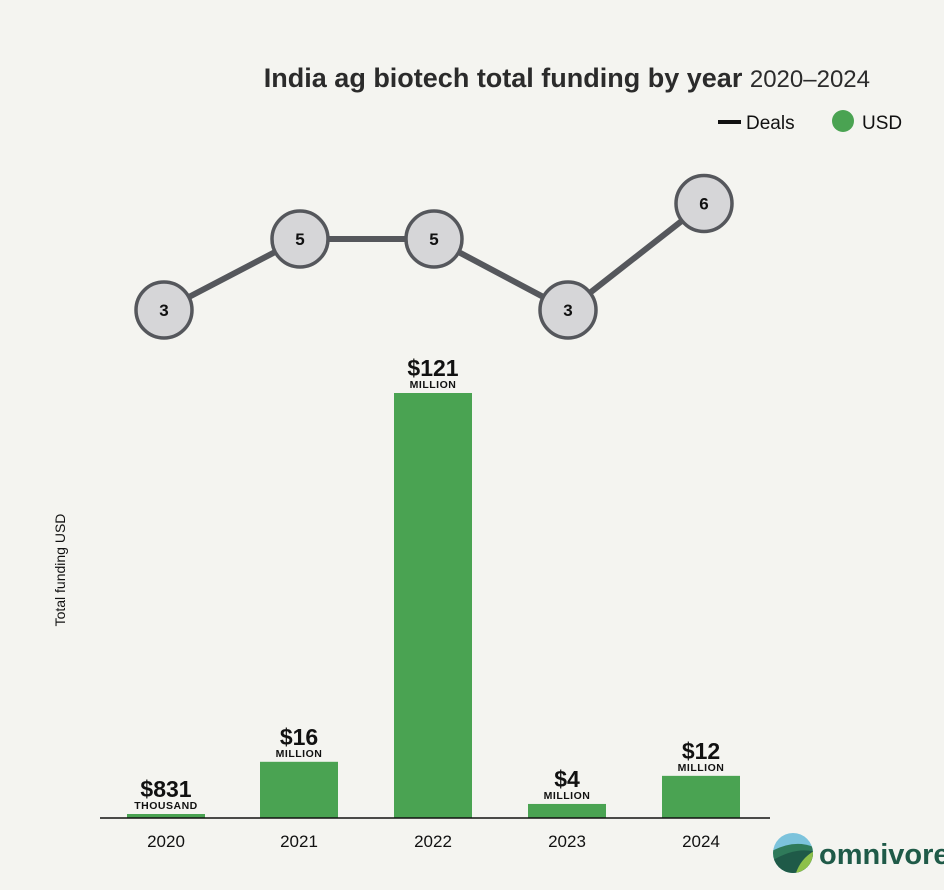 The width and height of the screenshot is (944, 890). What do you see at coordinates (299, 789) in the screenshot?
I see `bar-2021` at bounding box center [299, 789].